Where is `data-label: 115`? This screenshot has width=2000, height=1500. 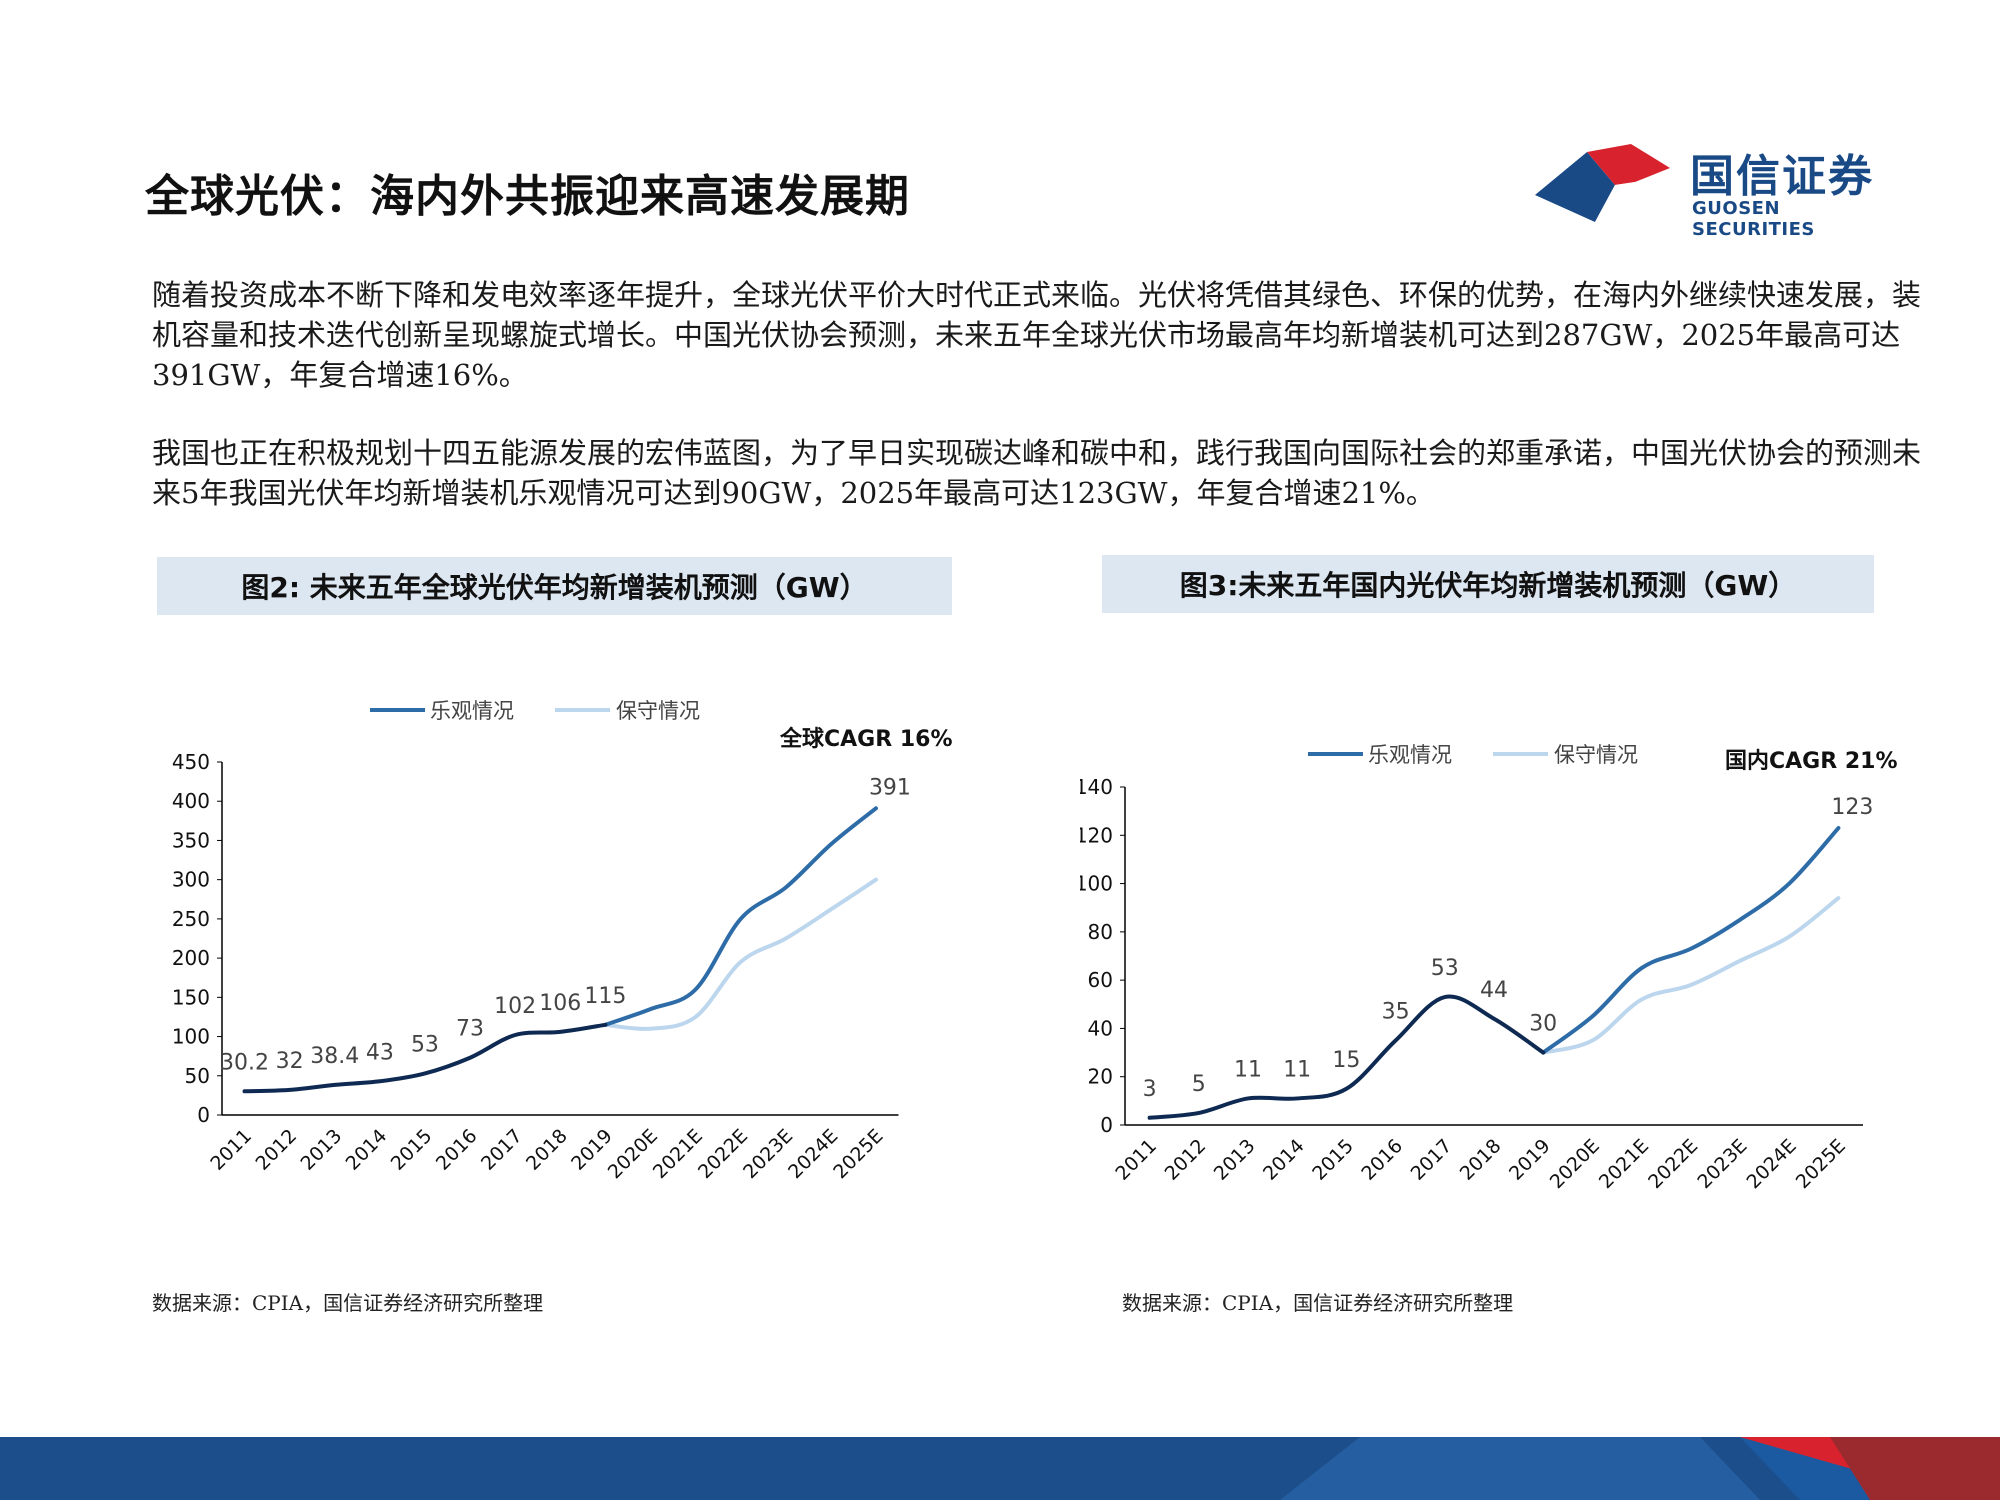
data-label: 115 is located at coordinates (605, 996).